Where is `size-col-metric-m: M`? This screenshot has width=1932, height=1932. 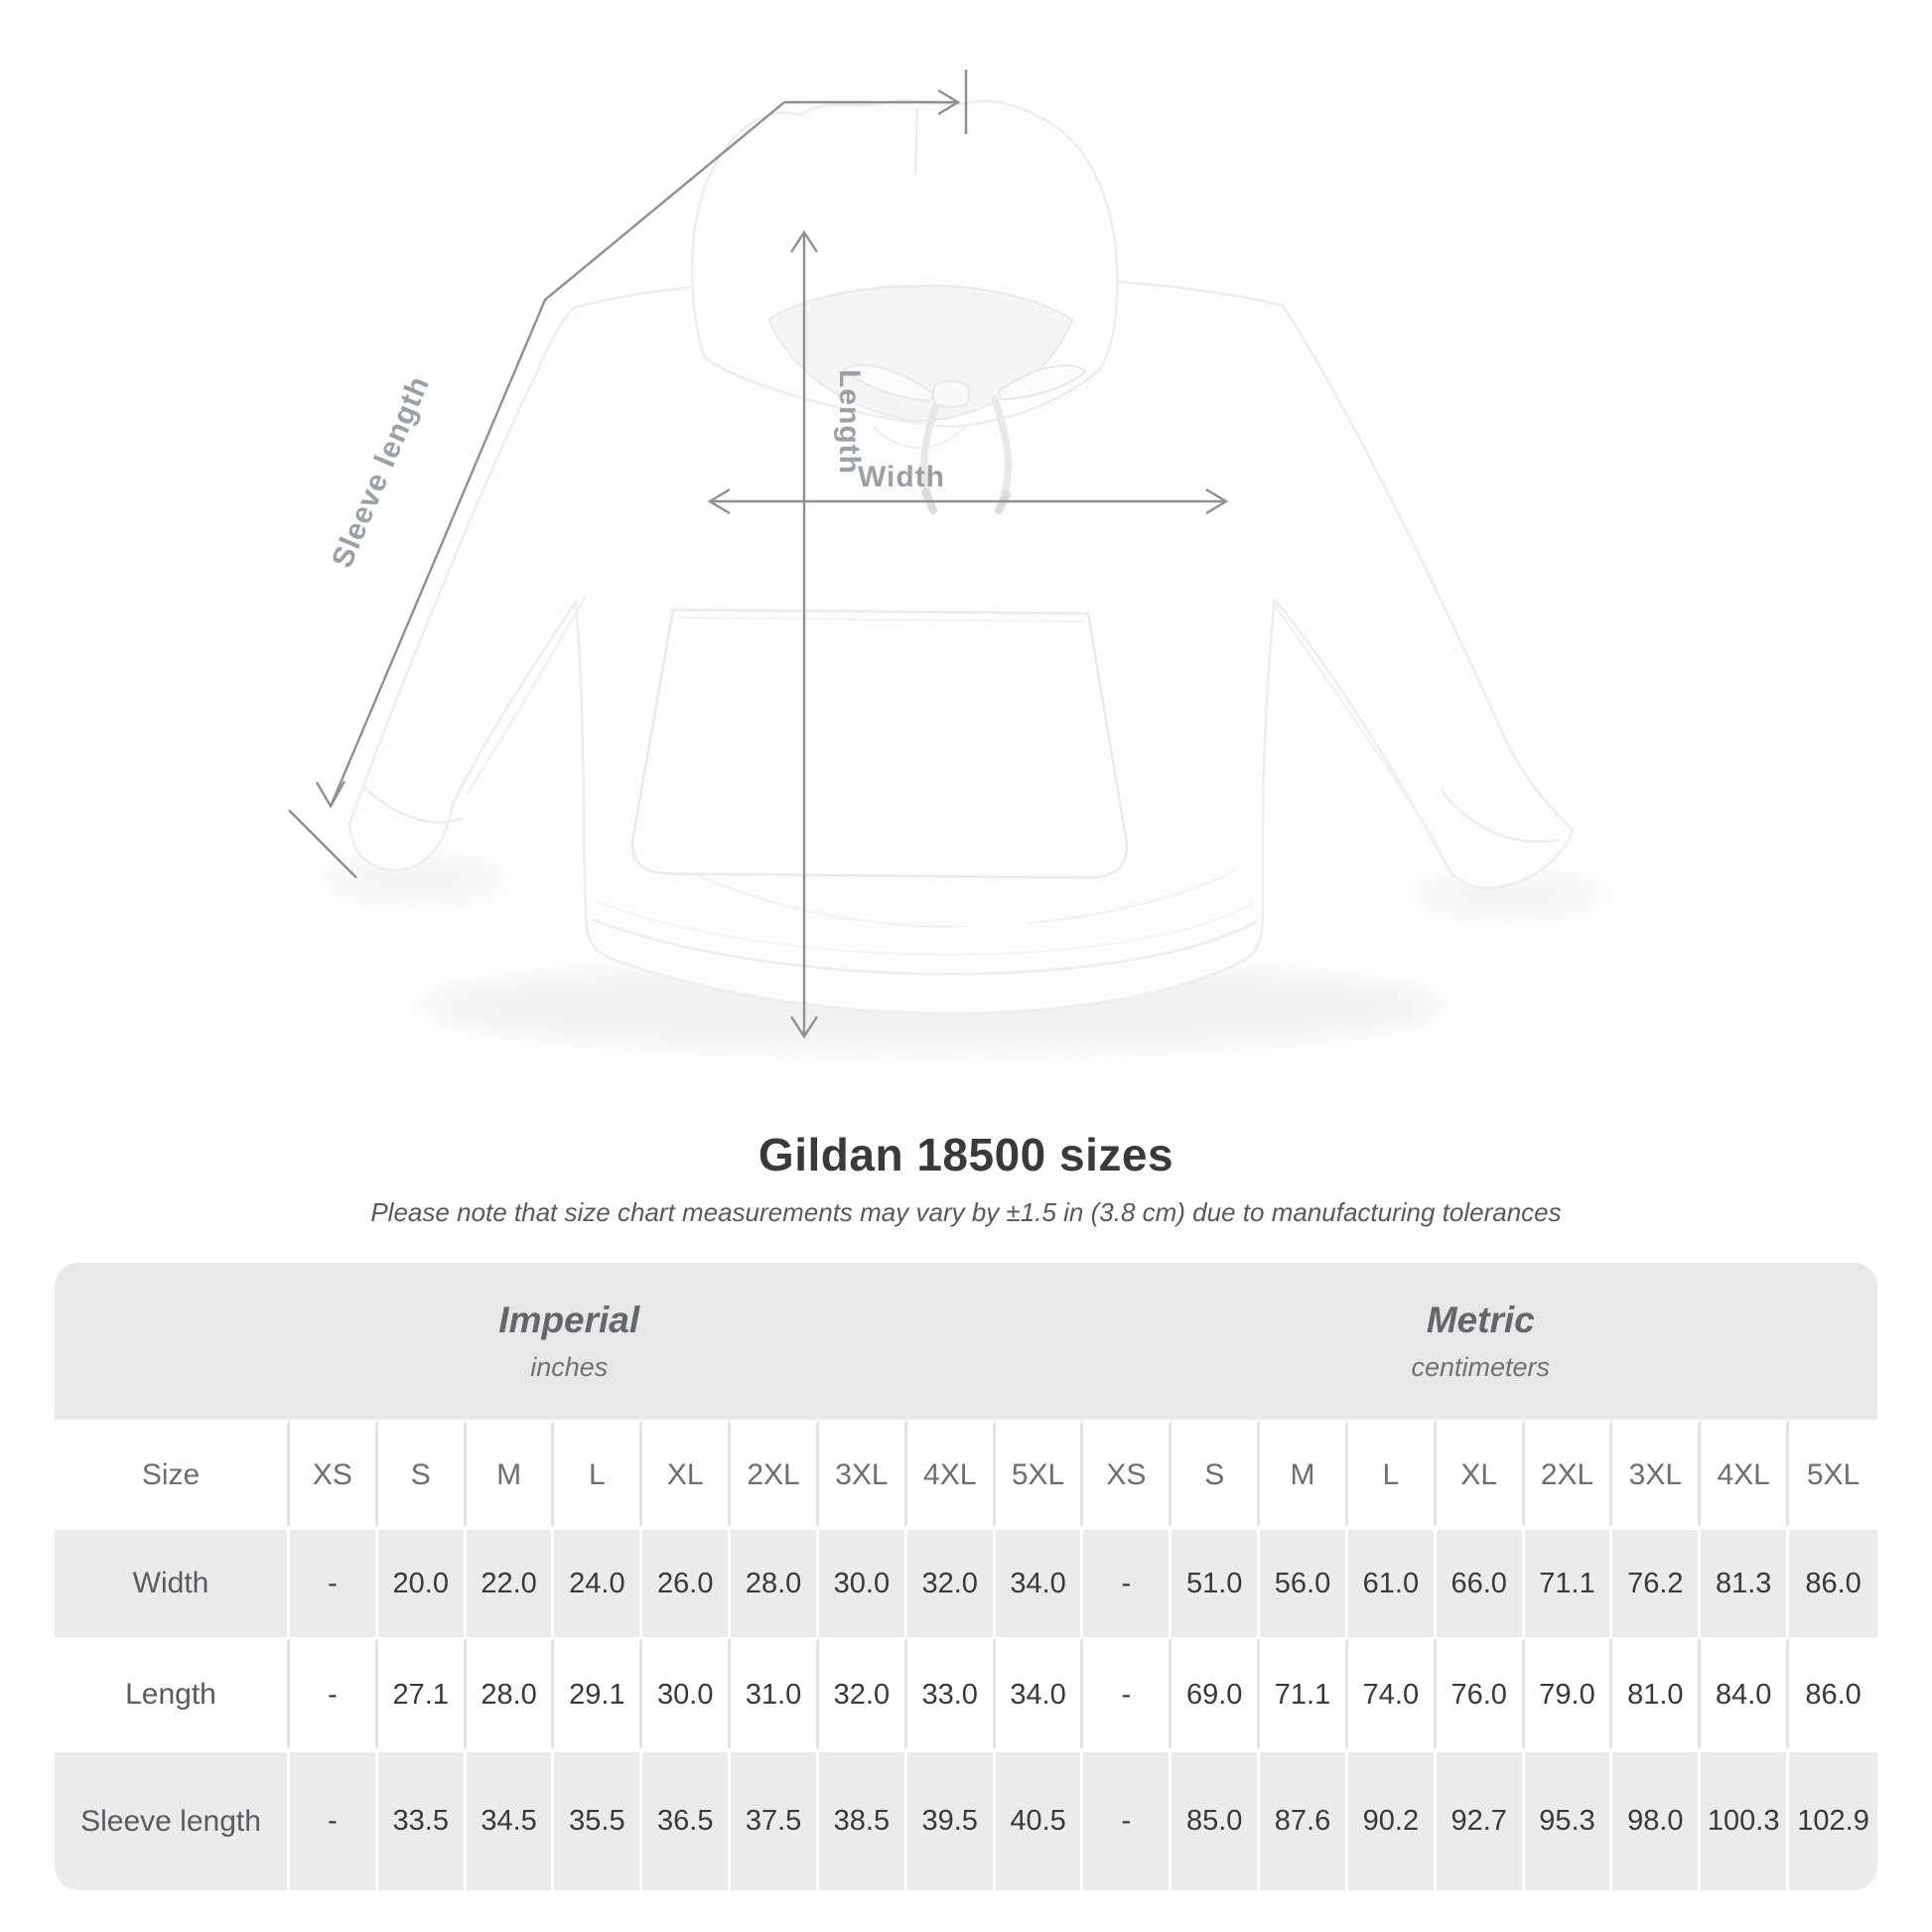
size-col-metric-m: M is located at coordinates (1304, 1473).